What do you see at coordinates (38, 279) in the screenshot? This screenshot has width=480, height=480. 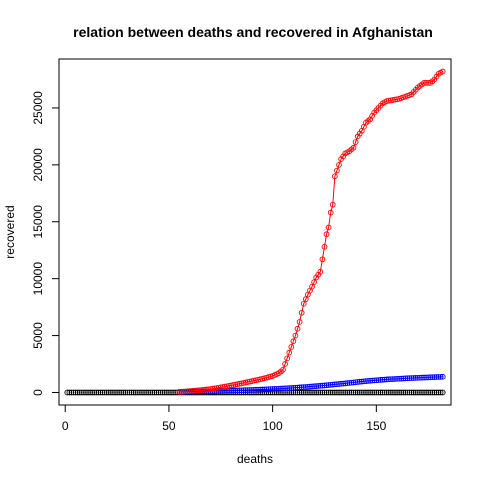 I see `y-tick-label: 10000` at bounding box center [38, 279].